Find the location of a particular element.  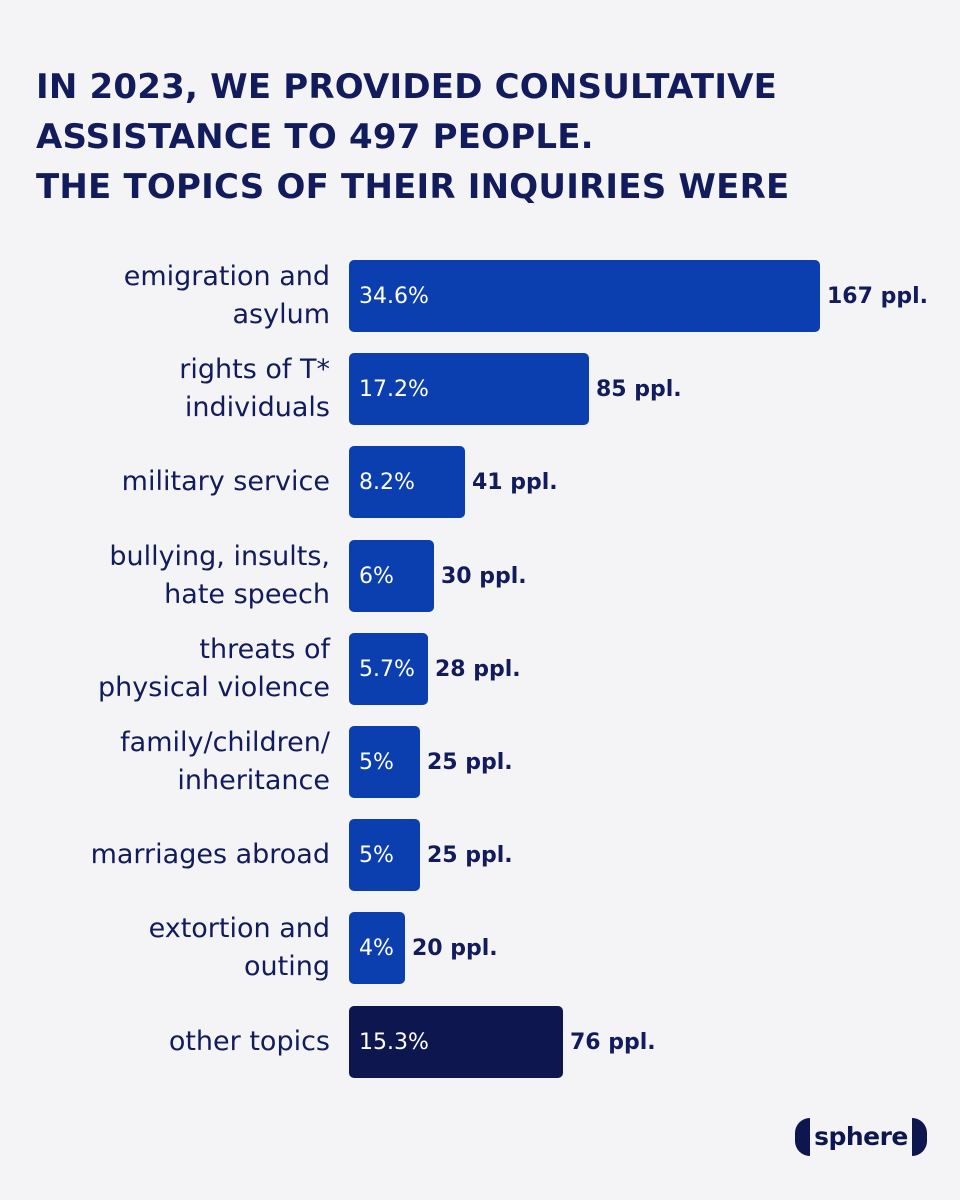

count-label: 28 ppl. is located at coordinates (478, 669).